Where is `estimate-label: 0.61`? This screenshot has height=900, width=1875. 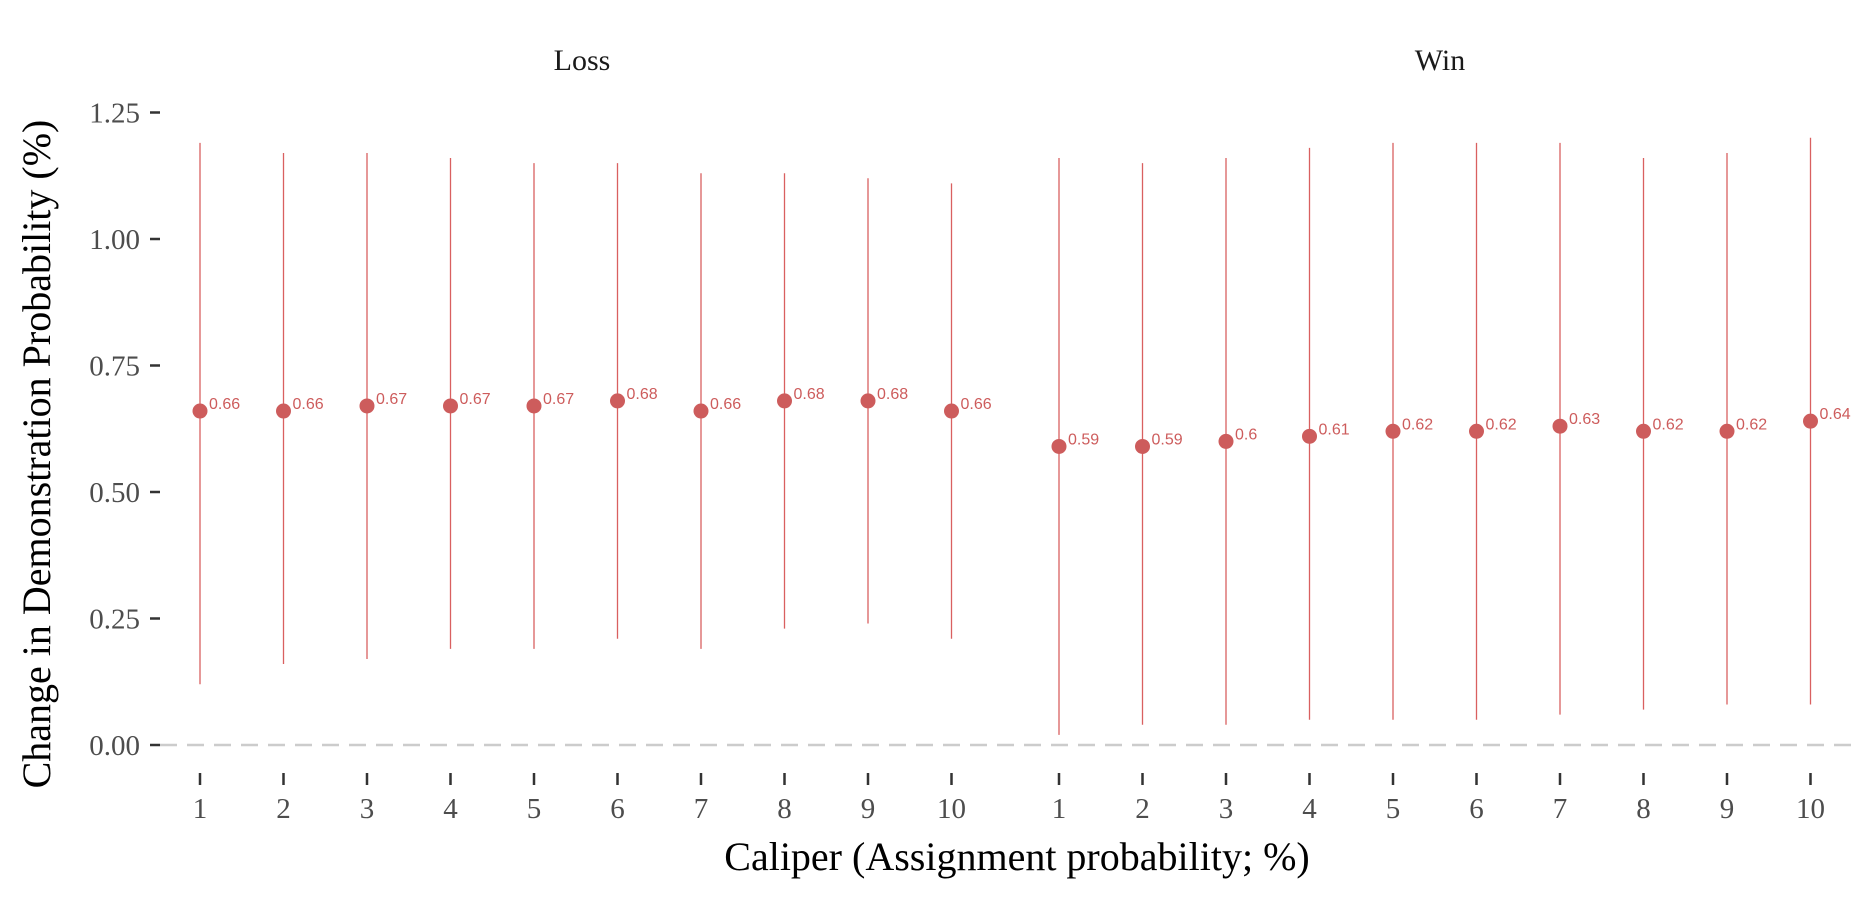
estimate-label: 0.61 is located at coordinates (1334, 429).